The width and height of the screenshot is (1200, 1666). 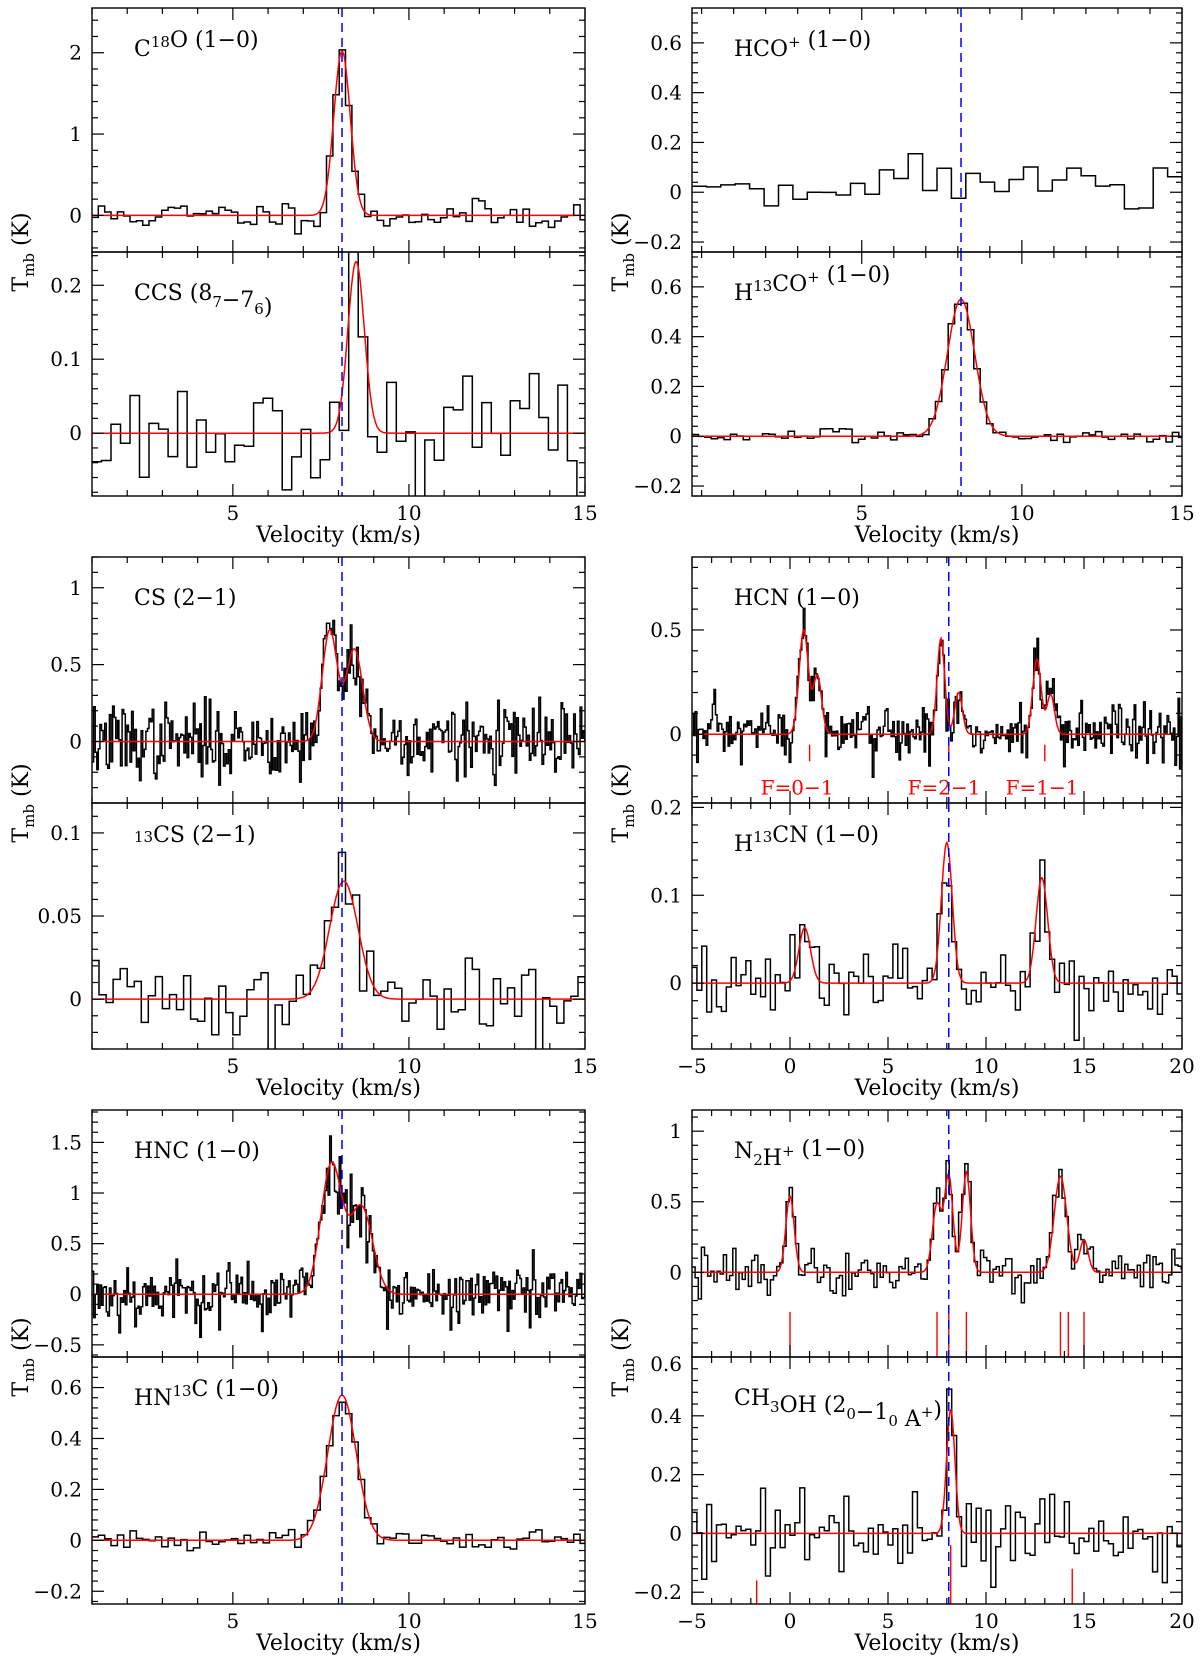 What do you see at coordinates (75, 53) in the screenshot?
I see `ytick-label-c18o-2: 2` at bounding box center [75, 53].